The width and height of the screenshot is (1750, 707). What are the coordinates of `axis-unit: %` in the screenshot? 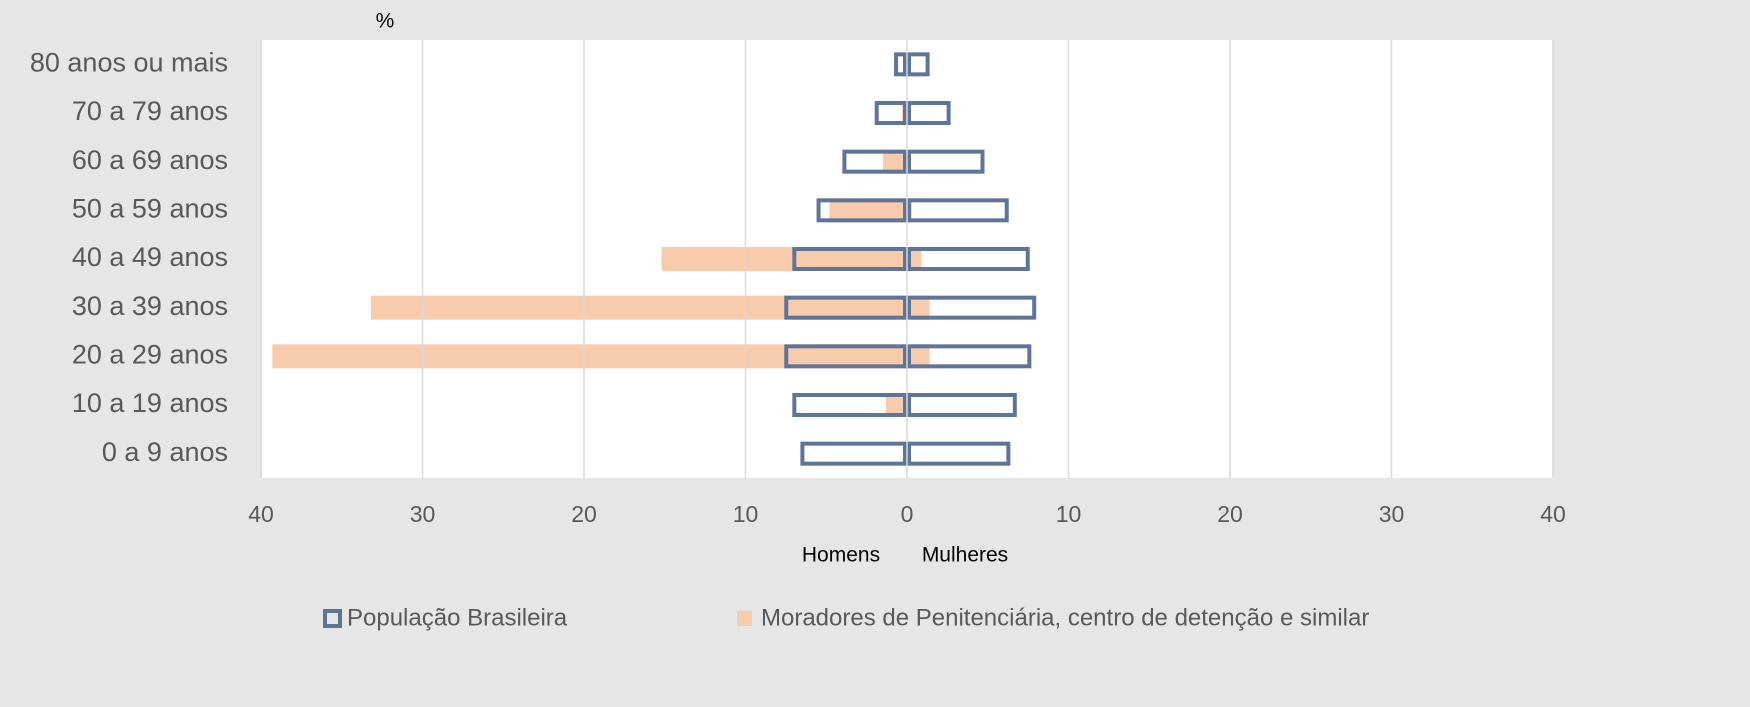 It's located at (385, 21).